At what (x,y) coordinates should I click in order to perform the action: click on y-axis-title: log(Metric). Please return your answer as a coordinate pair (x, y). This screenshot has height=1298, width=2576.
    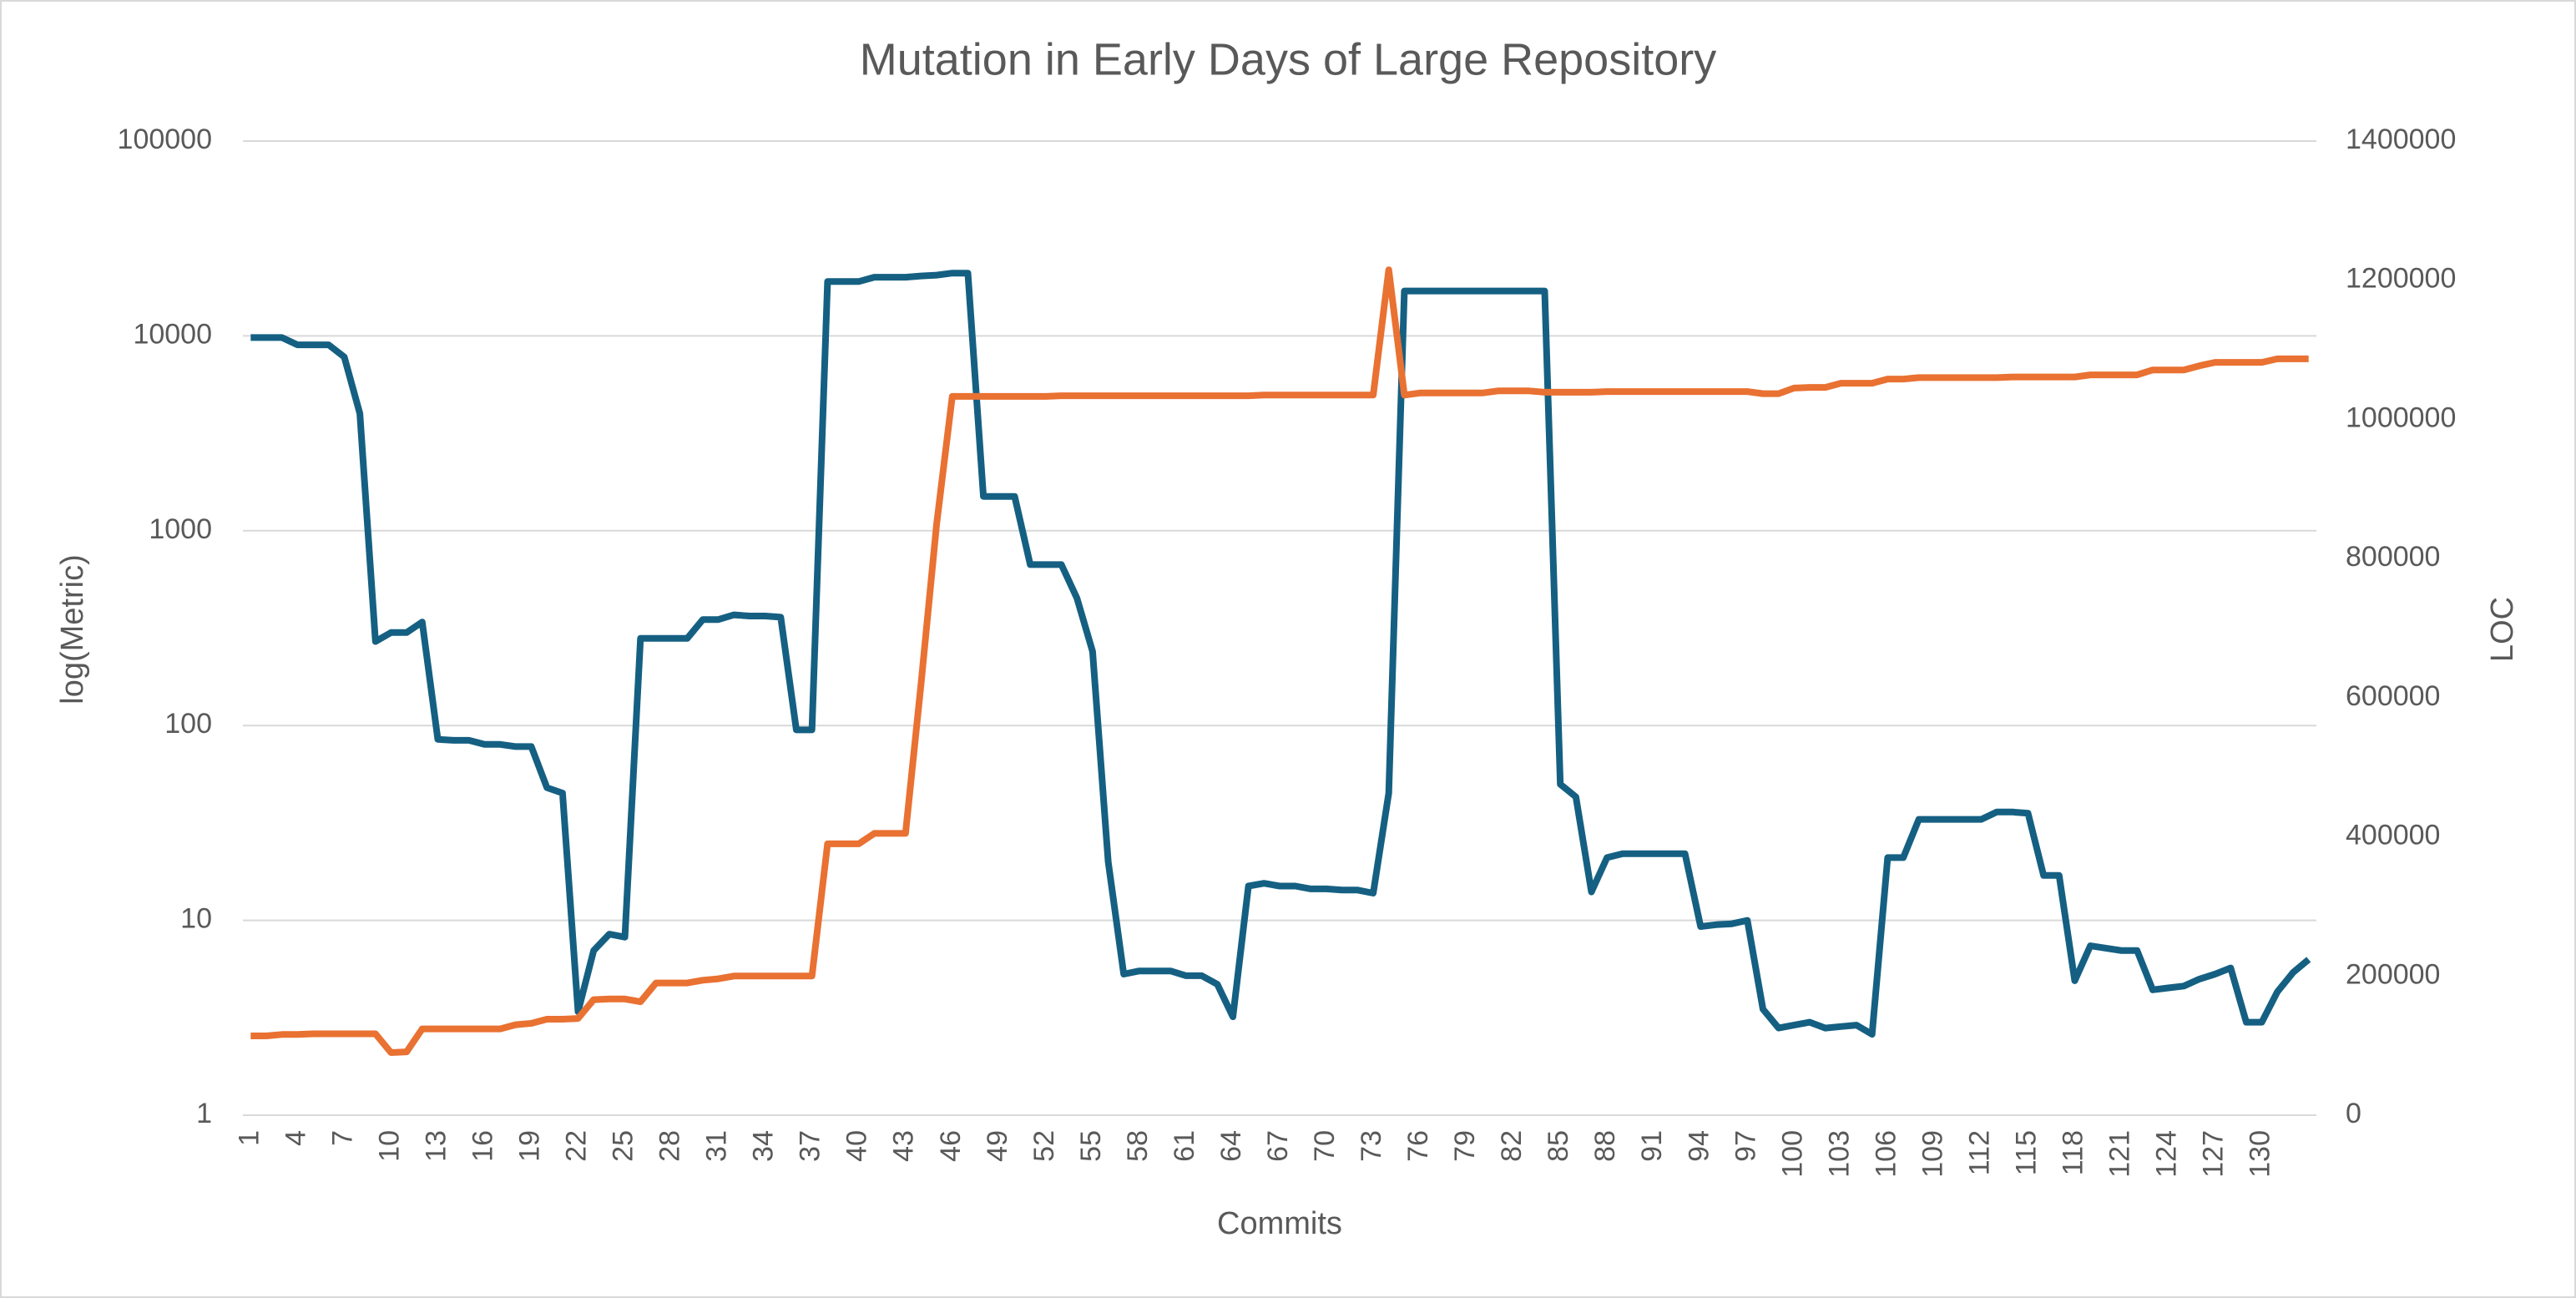
    Looking at the image, I should click on (72, 629).